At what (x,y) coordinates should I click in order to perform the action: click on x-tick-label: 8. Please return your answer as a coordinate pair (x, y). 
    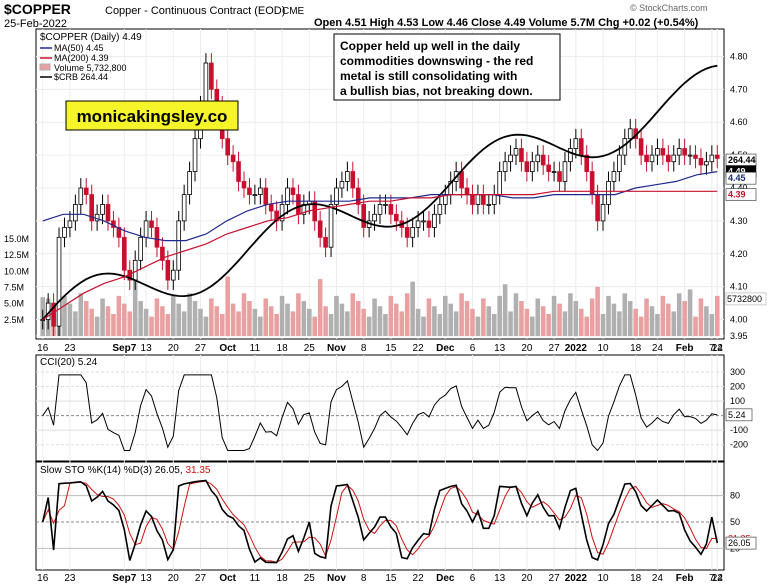
    Looking at the image, I should click on (364, 348).